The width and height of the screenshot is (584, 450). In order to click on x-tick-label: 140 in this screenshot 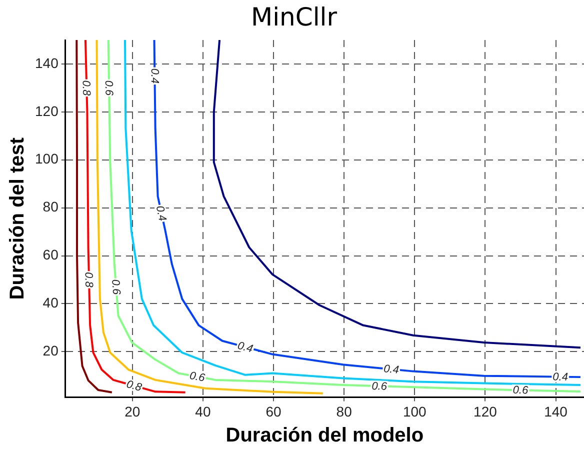, I will do `click(556, 411)`.